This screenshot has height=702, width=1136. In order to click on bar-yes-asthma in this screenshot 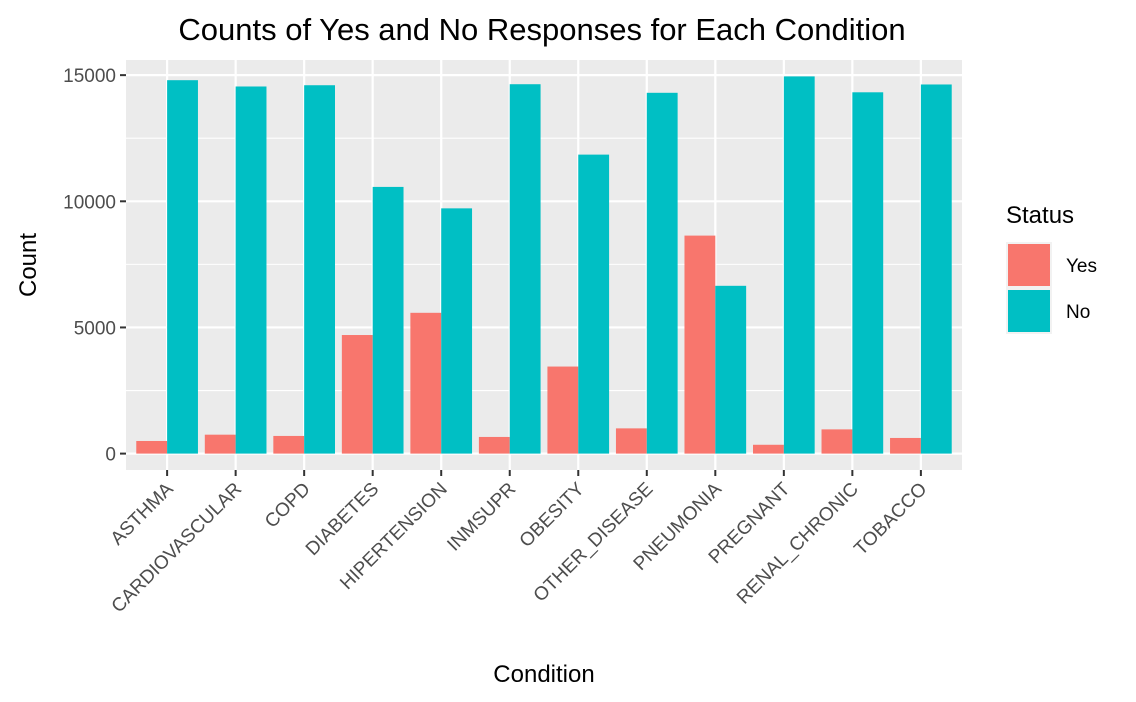, I will do `click(152, 447)`.